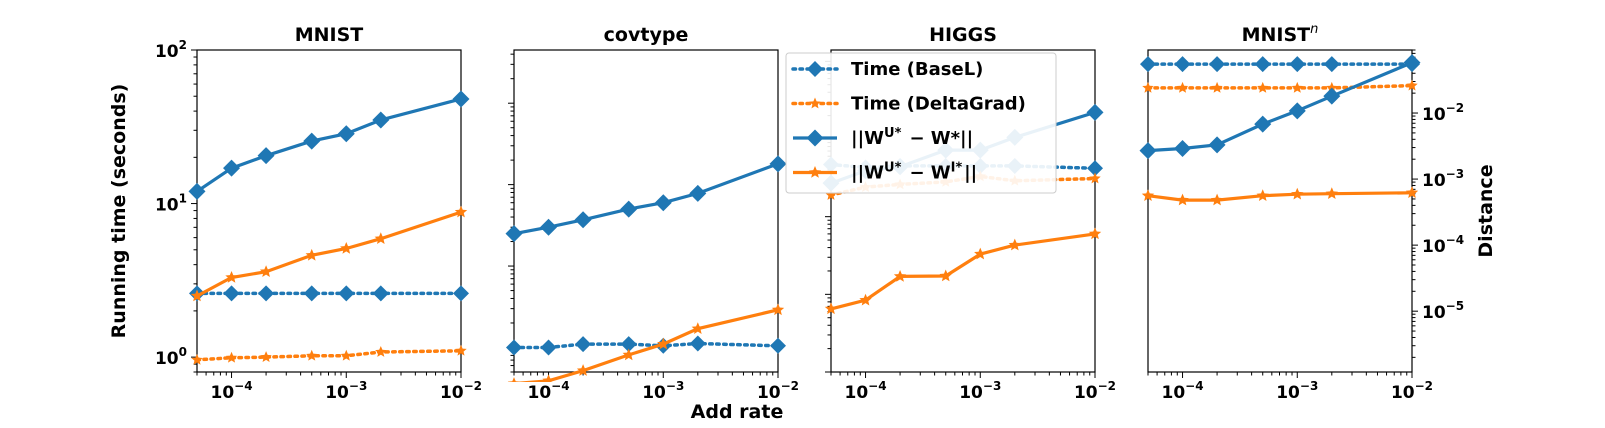  Describe the element at coordinates (329, 354) in the screenshot. I see `series-orange-dotted` at that location.